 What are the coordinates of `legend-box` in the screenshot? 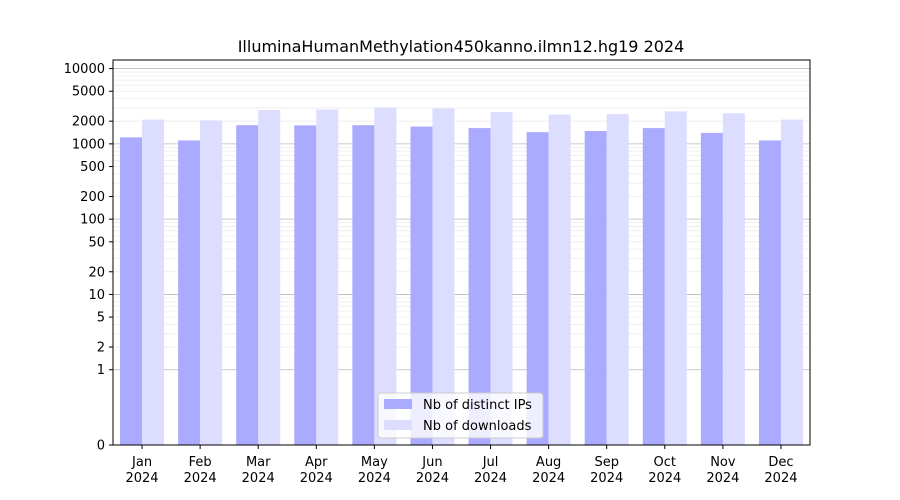 It's located at (460, 415).